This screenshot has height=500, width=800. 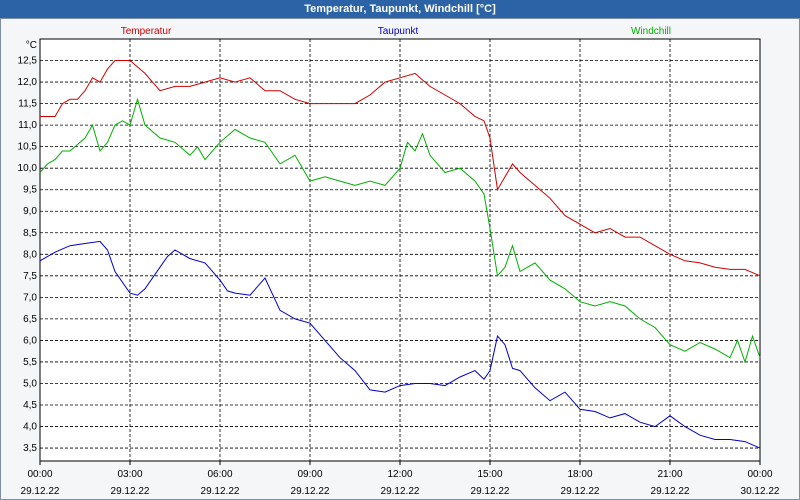 What do you see at coordinates (219, 474) in the screenshot?
I see `x-tick-time: 06:00` at bounding box center [219, 474].